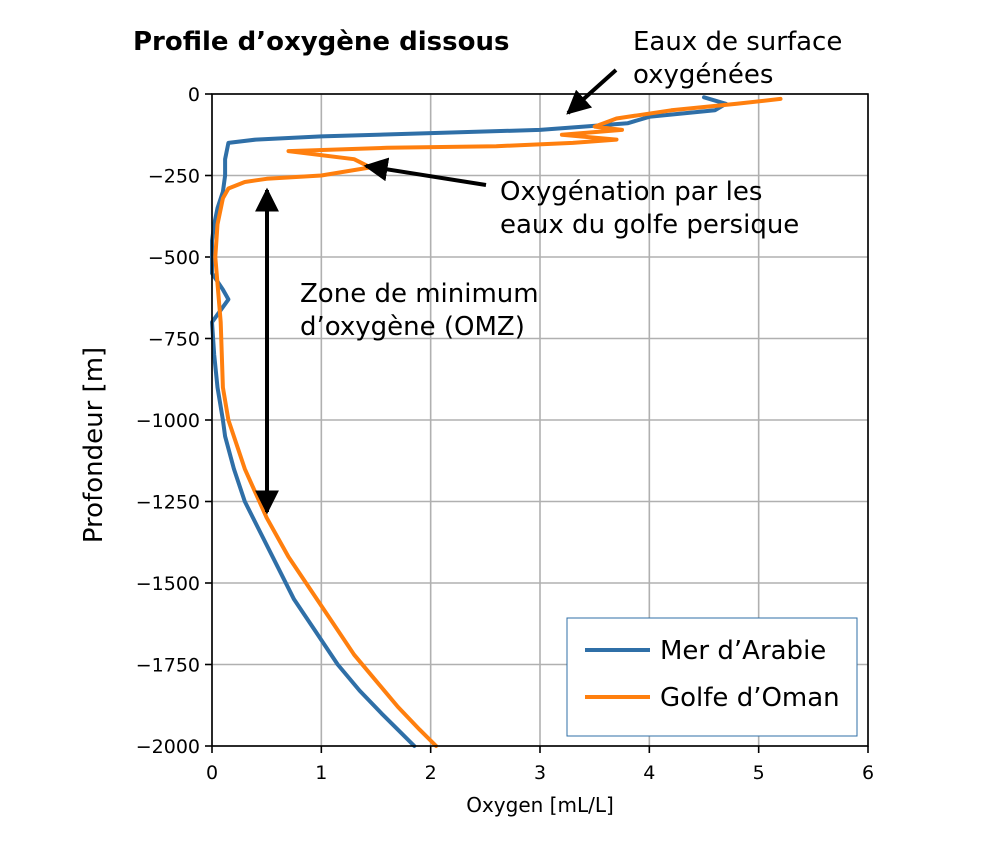 The width and height of the screenshot is (1000, 867). Describe the element at coordinates (168, 747) in the screenshot. I see `y-tick-label: −2000` at that location.